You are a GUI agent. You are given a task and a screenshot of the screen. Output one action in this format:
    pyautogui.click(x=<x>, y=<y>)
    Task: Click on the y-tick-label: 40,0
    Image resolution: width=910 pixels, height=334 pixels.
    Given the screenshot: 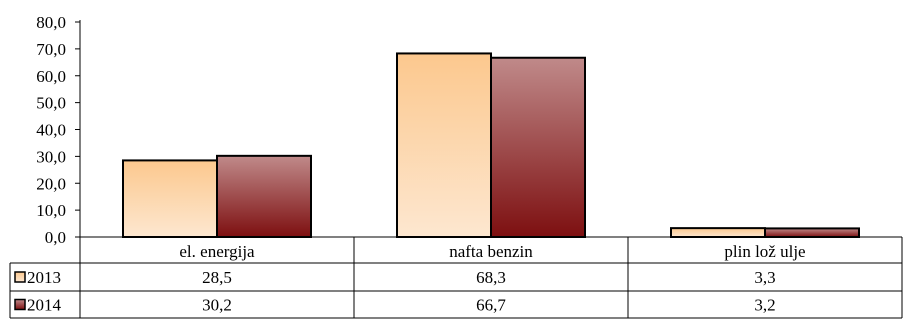 What is the action you would take?
    pyautogui.click(x=51, y=130)
    